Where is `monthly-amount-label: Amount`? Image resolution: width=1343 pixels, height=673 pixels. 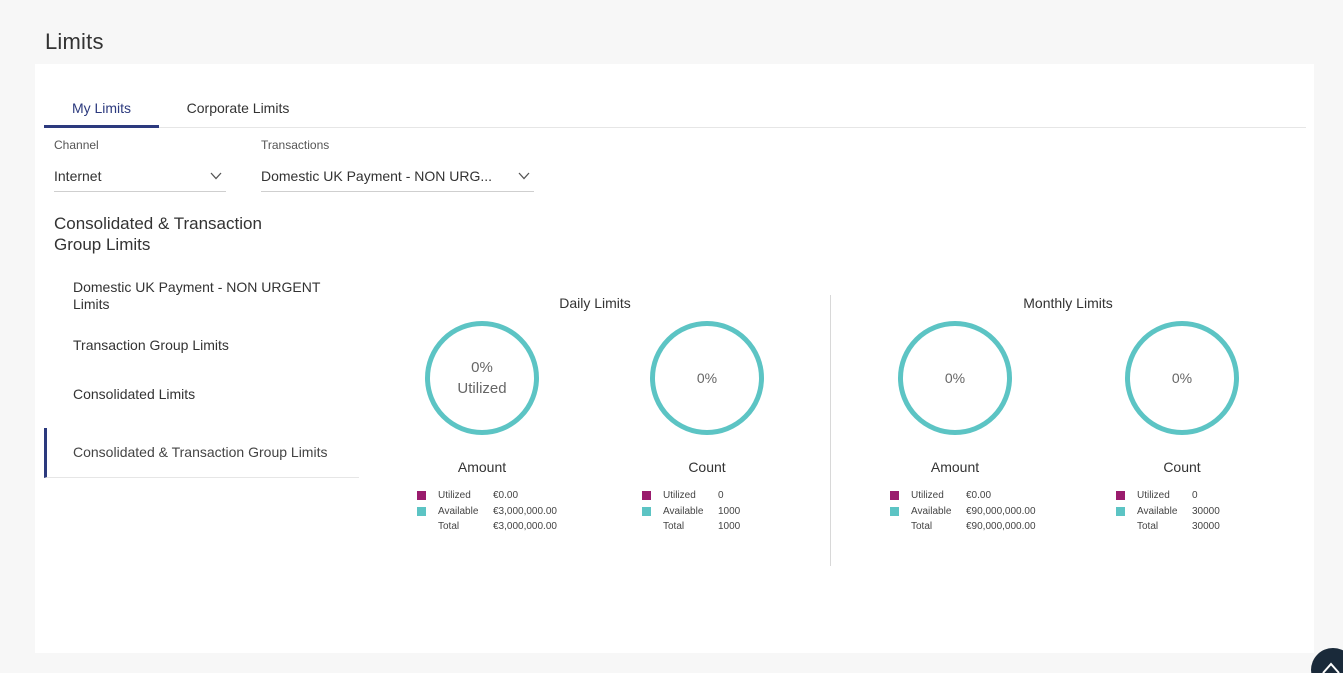
monthly-amount-label: Amount is located at coordinates (955, 467).